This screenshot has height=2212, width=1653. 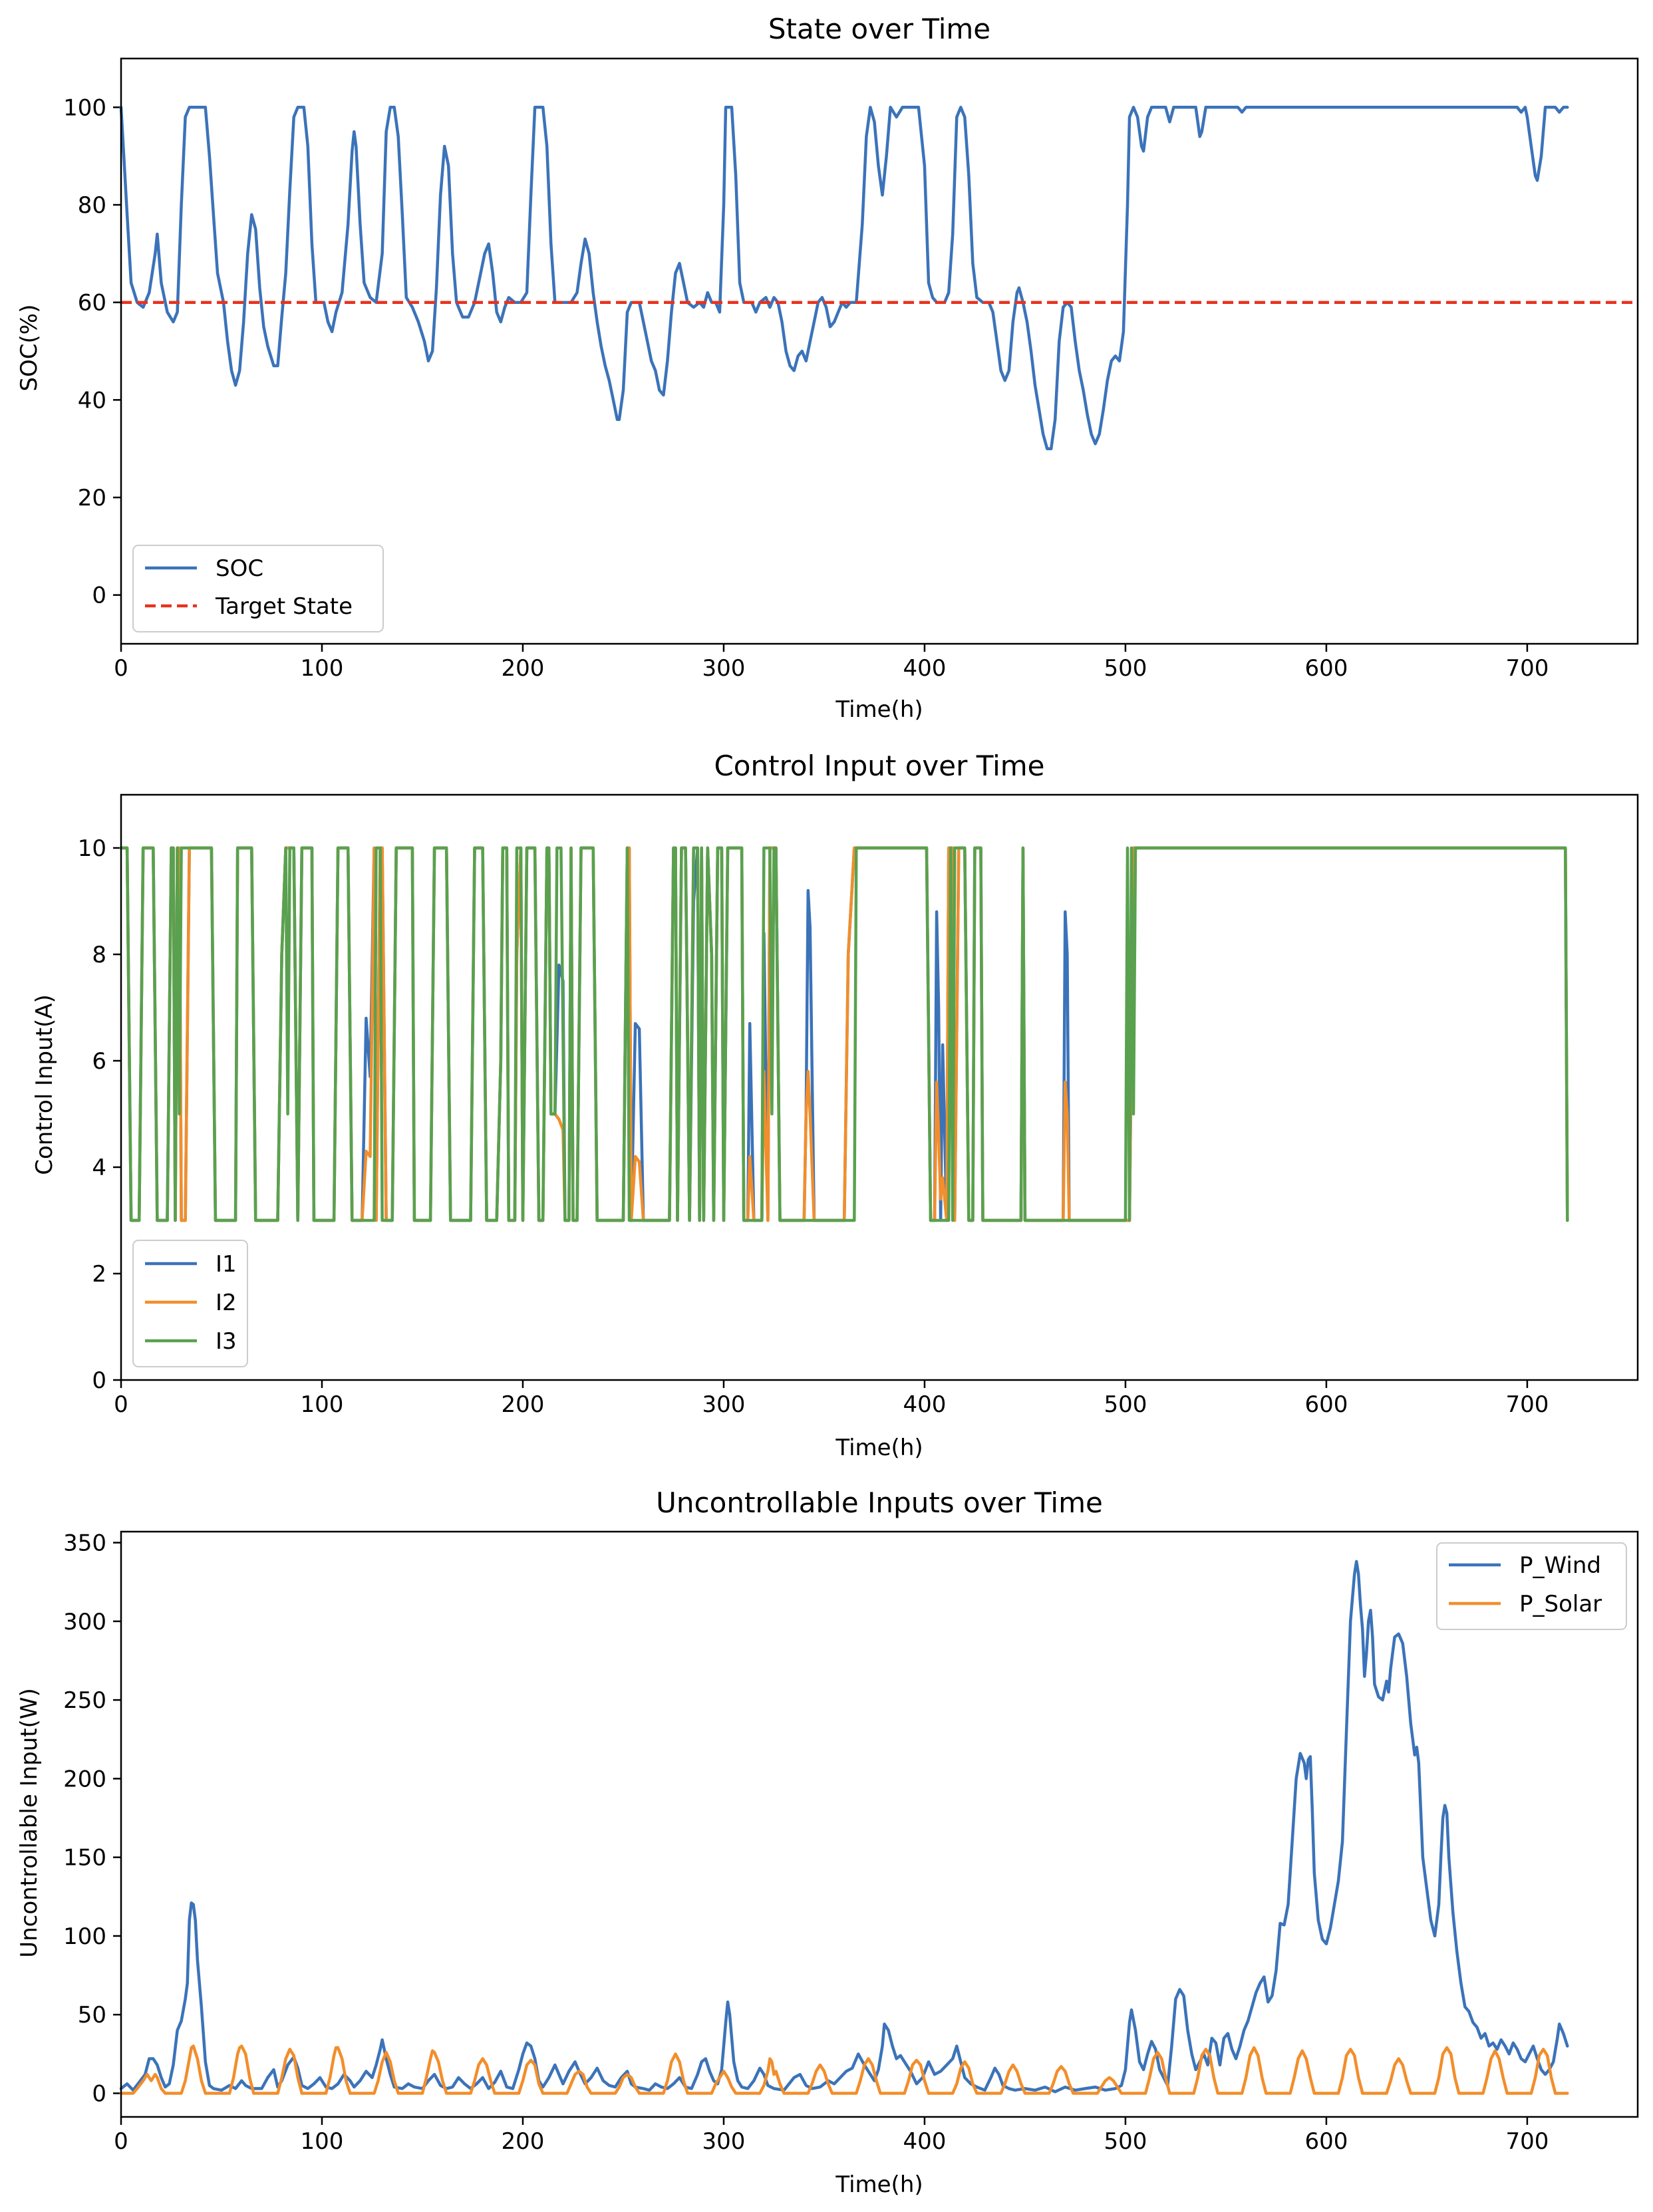 I want to click on series-line-i3, so click(x=844, y=1034).